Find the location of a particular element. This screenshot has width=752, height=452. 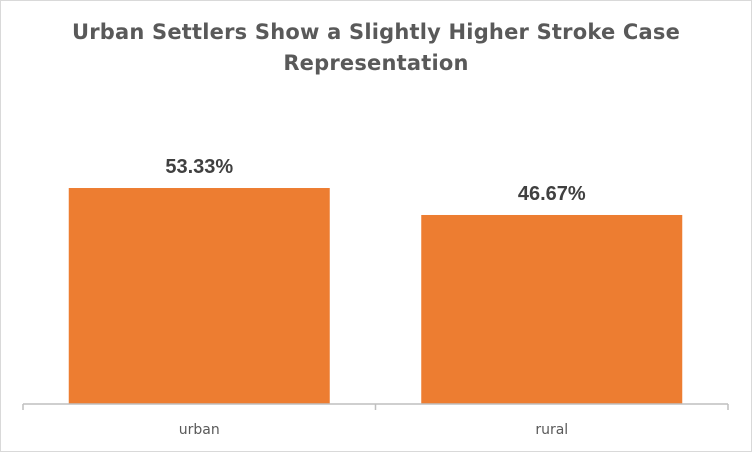

data-label-rural: 46.67% is located at coordinates (552, 194).